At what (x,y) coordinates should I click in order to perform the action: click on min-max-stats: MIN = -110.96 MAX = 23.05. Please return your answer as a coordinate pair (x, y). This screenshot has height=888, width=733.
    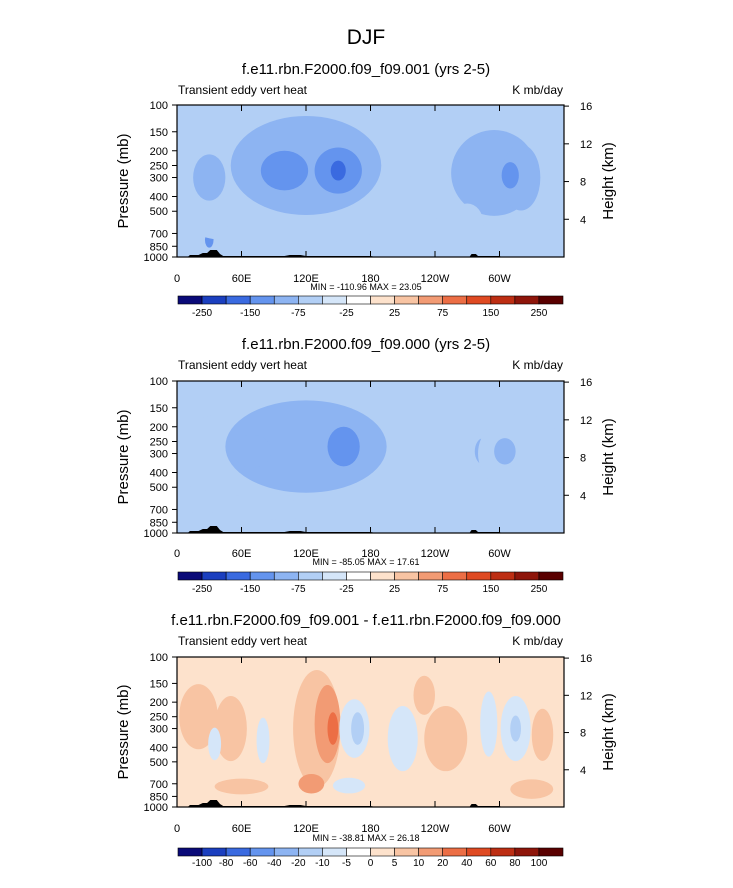
    Looking at the image, I should click on (365, 287).